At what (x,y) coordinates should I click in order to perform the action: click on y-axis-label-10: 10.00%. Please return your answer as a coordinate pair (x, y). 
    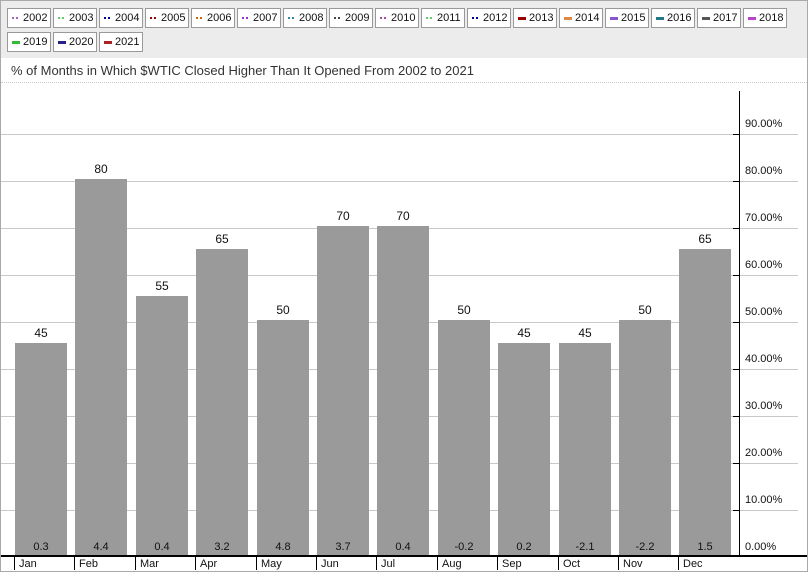
    Looking at the image, I should click on (764, 500).